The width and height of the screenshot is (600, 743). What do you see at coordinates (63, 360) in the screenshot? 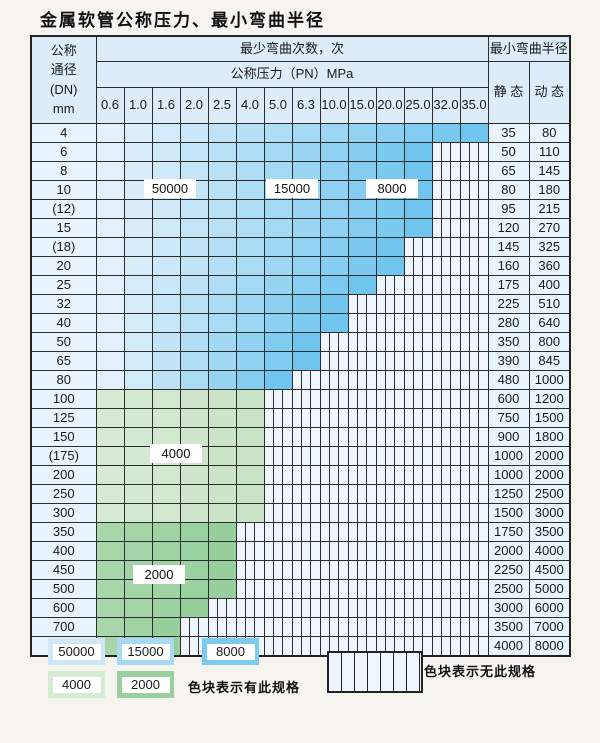
I see `dn-cell: 65` at bounding box center [63, 360].